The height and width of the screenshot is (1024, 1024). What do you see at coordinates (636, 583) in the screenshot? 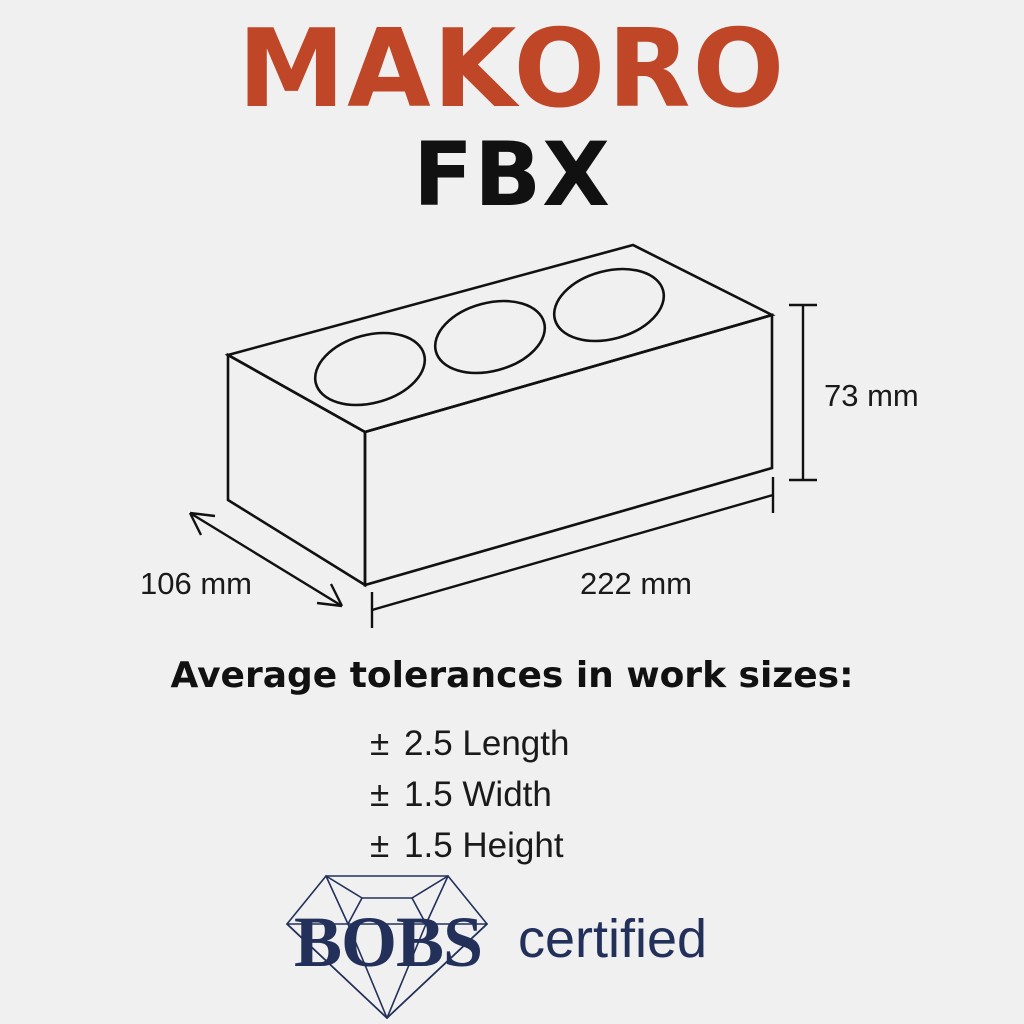
I see `dimension-label-length: 222 mm` at bounding box center [636, 583].